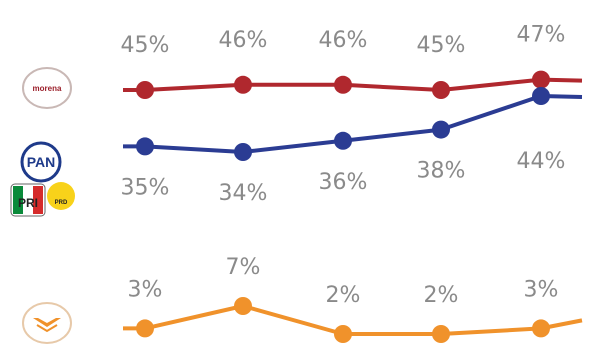 The image size is (614, 347). I want to click on data-label: 47%, so click(541, 35).